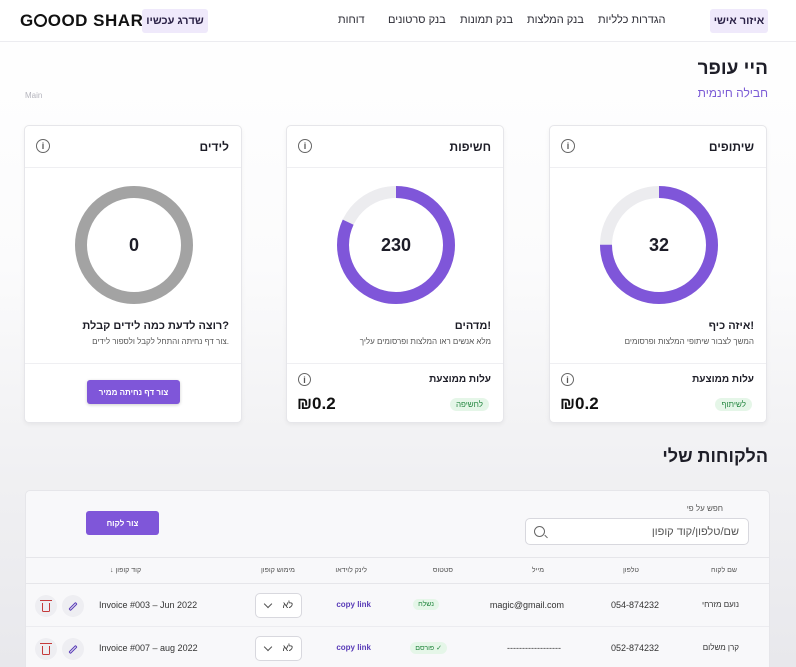 This screenshot has width=796, height=667. I want to click on search-placeholder: שם/טלפון/קוד קופון, so click(695, 532).